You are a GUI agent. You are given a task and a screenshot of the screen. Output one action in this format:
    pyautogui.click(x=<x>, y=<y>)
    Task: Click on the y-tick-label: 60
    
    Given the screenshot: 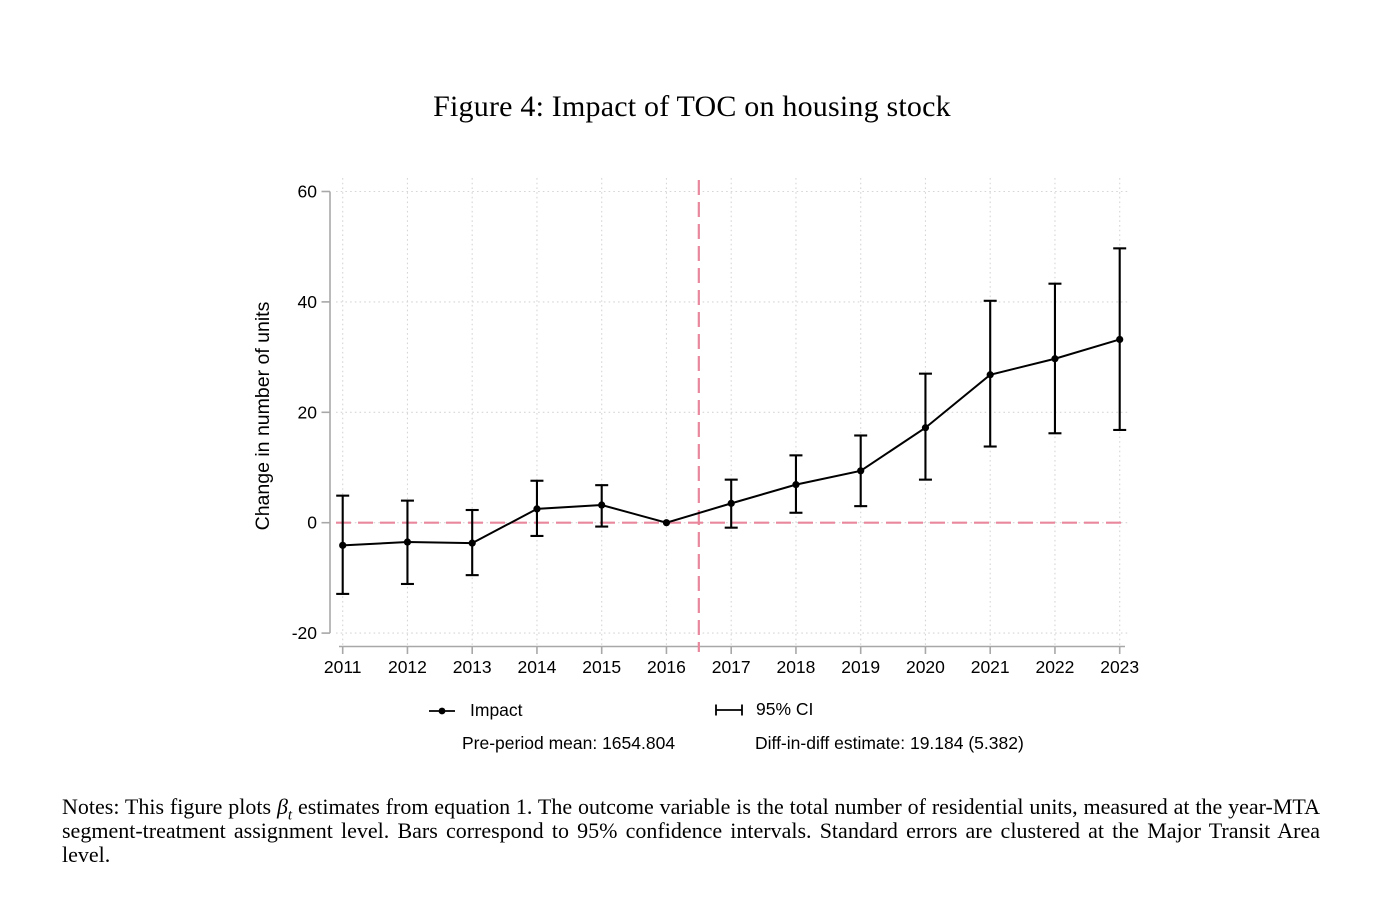 What is the action you would take?
    pyautogui.click(x=308, y=192)
    